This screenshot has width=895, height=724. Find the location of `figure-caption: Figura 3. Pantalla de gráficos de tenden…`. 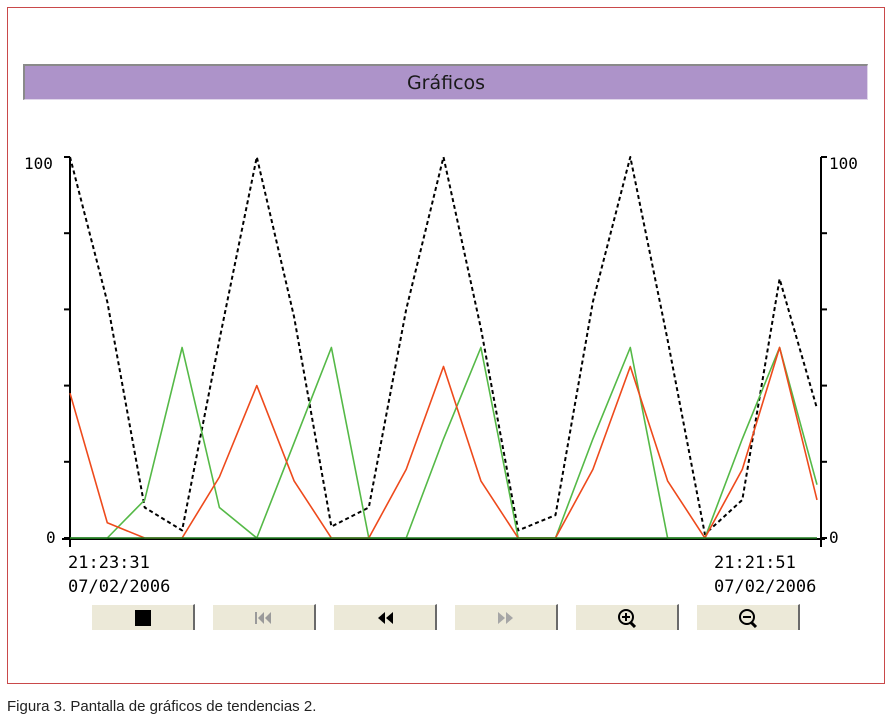

figure-caption: Figura 3. Pantalla de gráficos de tenden… is located at coordinates (162, 706).